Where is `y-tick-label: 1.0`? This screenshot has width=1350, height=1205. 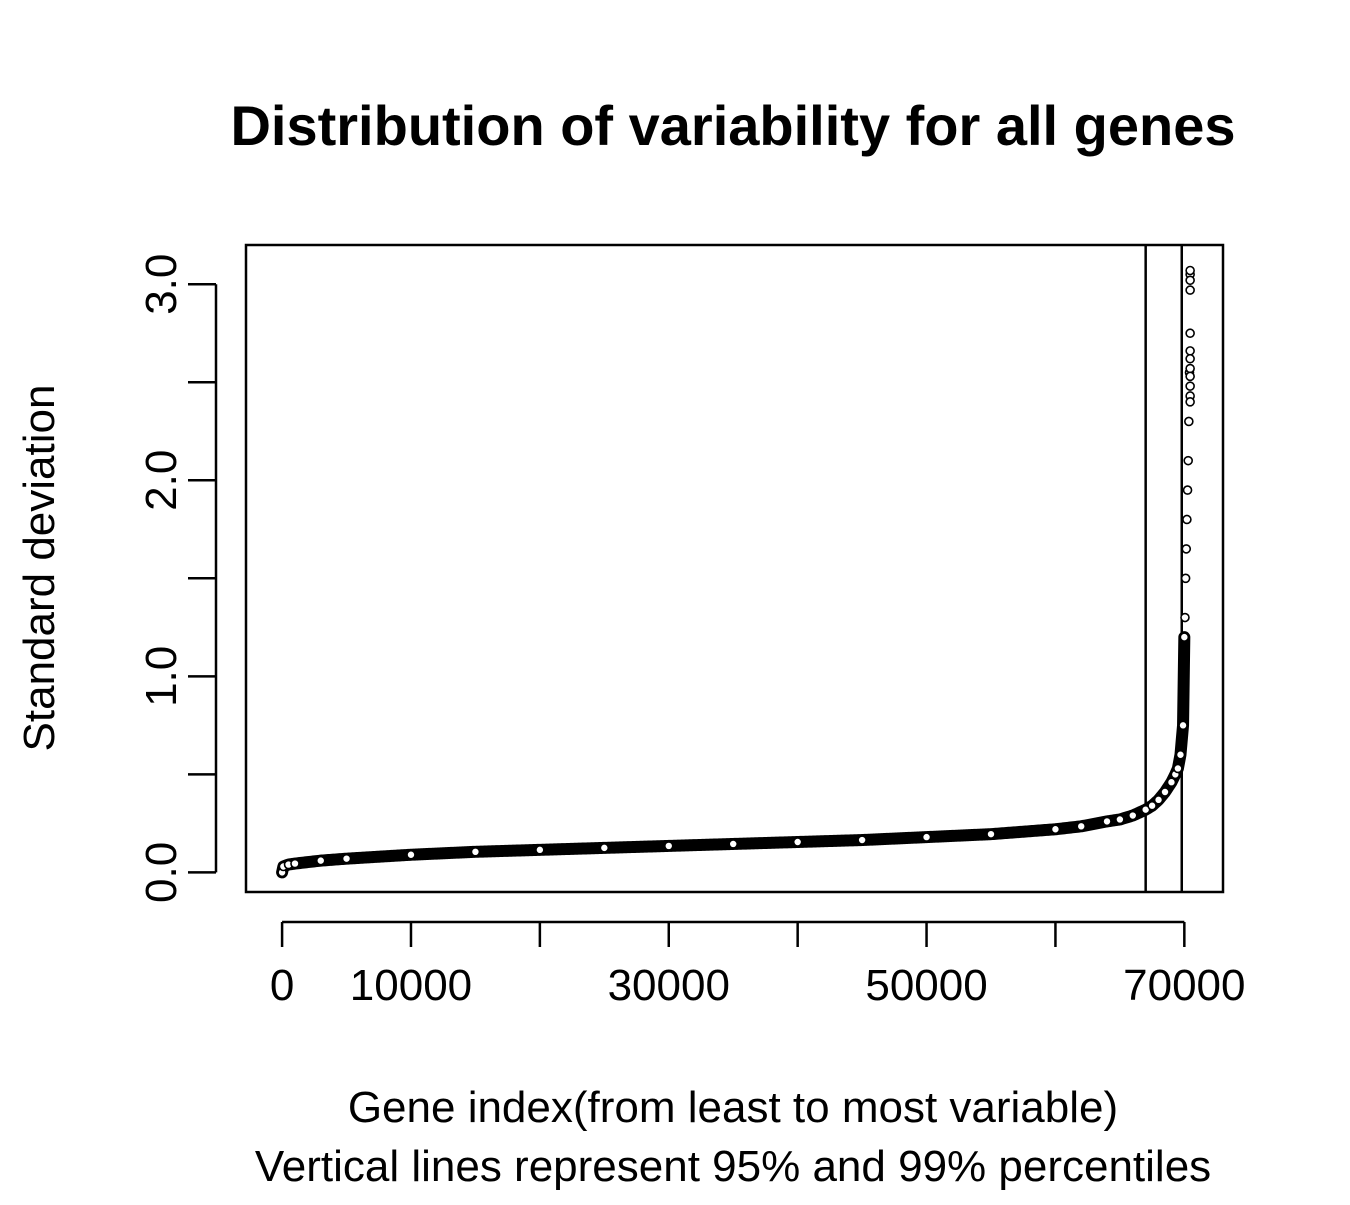 y-tick-label: 1.0 is located at coordinates (161, 676).